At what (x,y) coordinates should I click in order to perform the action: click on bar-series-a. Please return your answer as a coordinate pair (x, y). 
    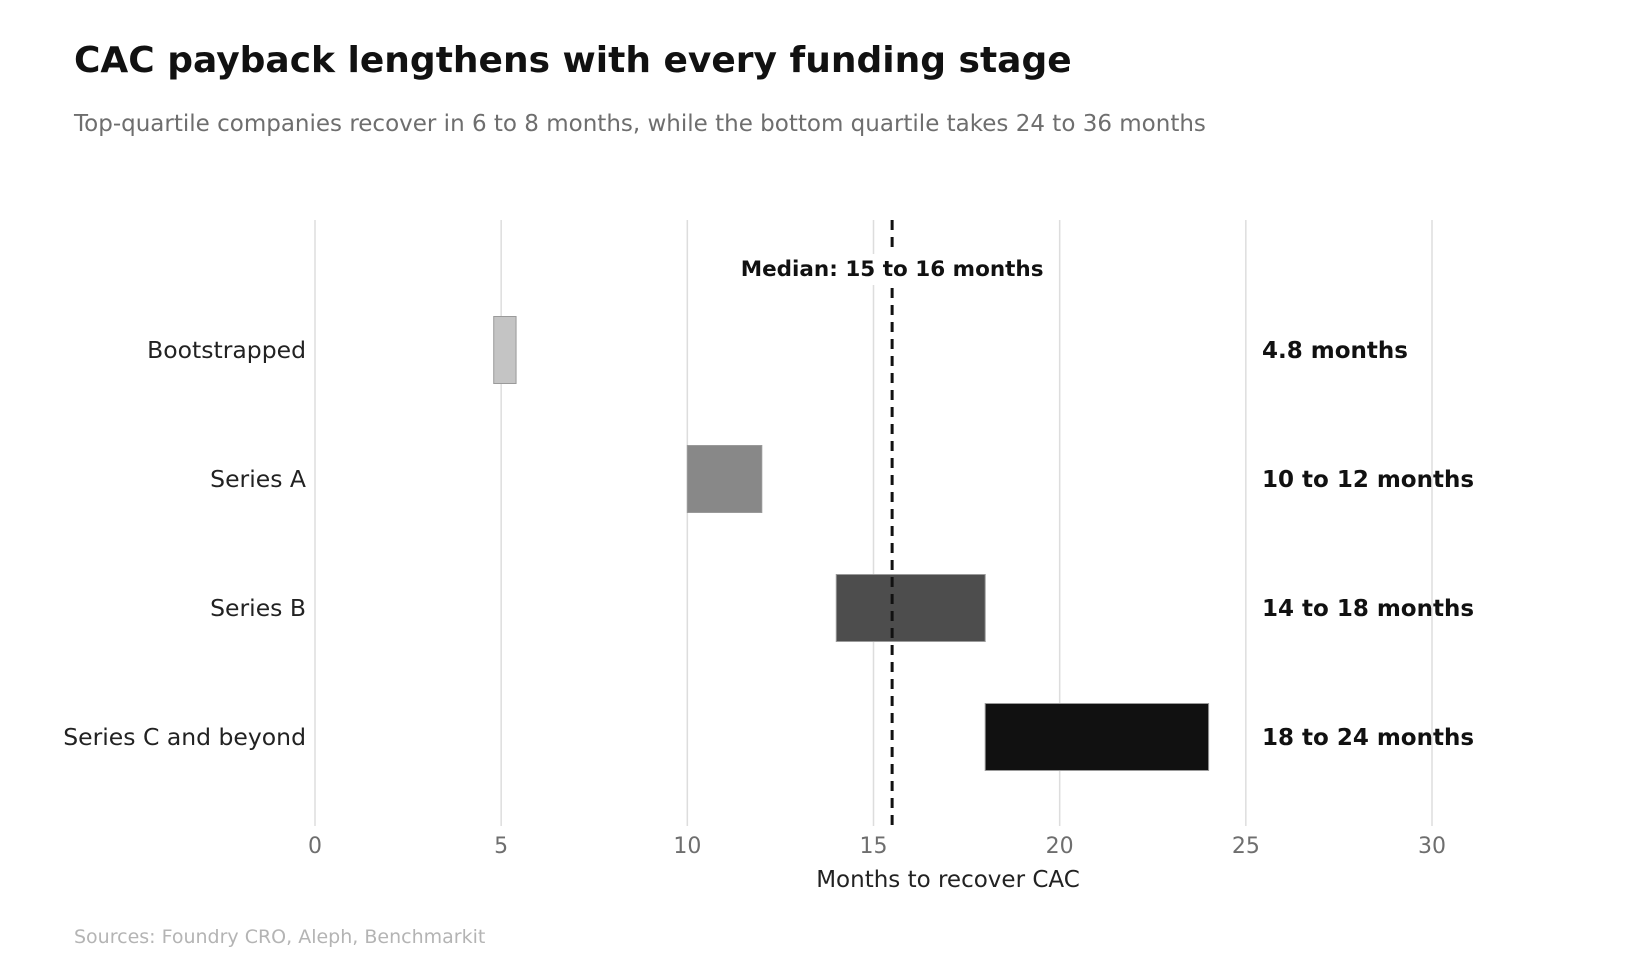
    Looking at the image, I should click on (724, 479).